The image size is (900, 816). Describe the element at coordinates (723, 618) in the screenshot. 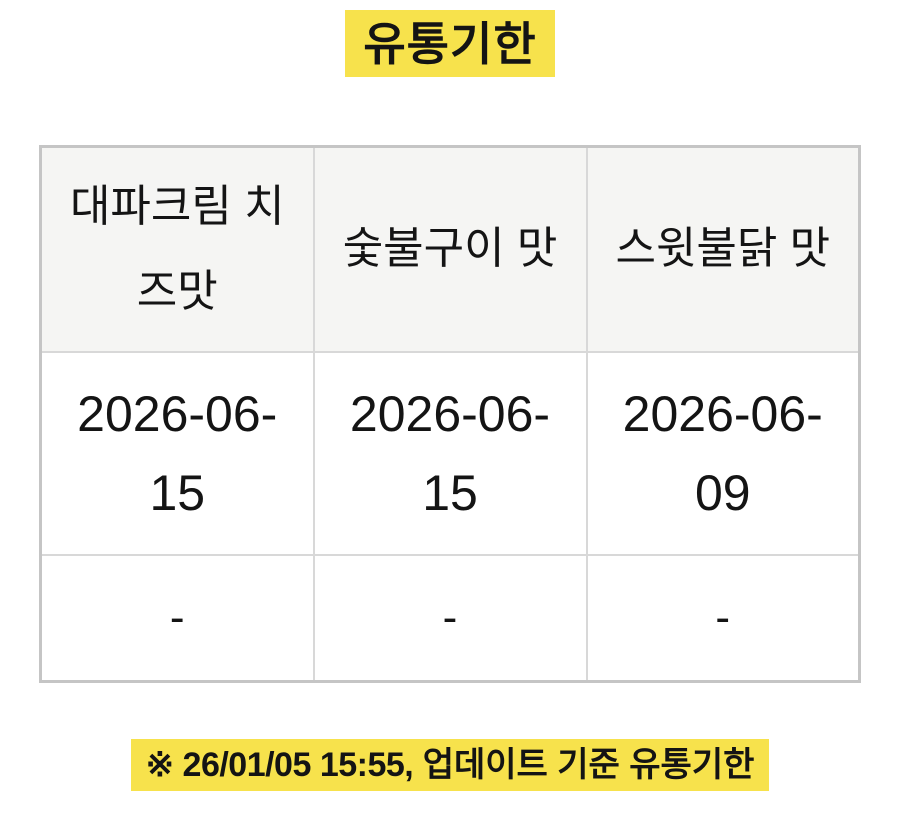

I see `empty-cell-3: -` at that location.